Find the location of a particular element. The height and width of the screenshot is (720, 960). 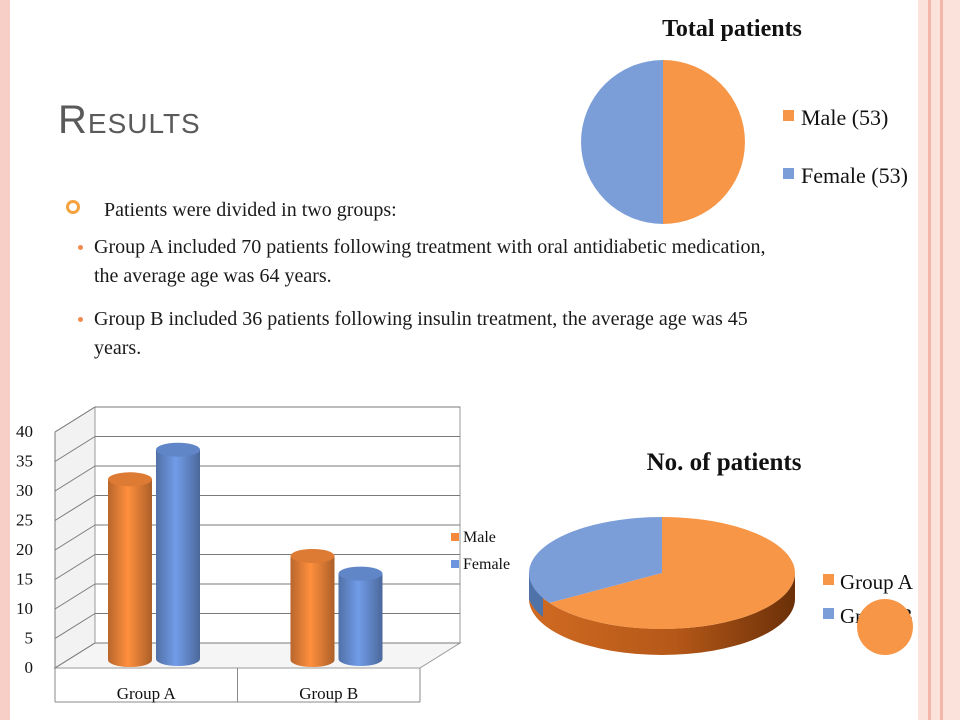

pie1-legend-label: Female (53) is located at coordinates (854, 175).